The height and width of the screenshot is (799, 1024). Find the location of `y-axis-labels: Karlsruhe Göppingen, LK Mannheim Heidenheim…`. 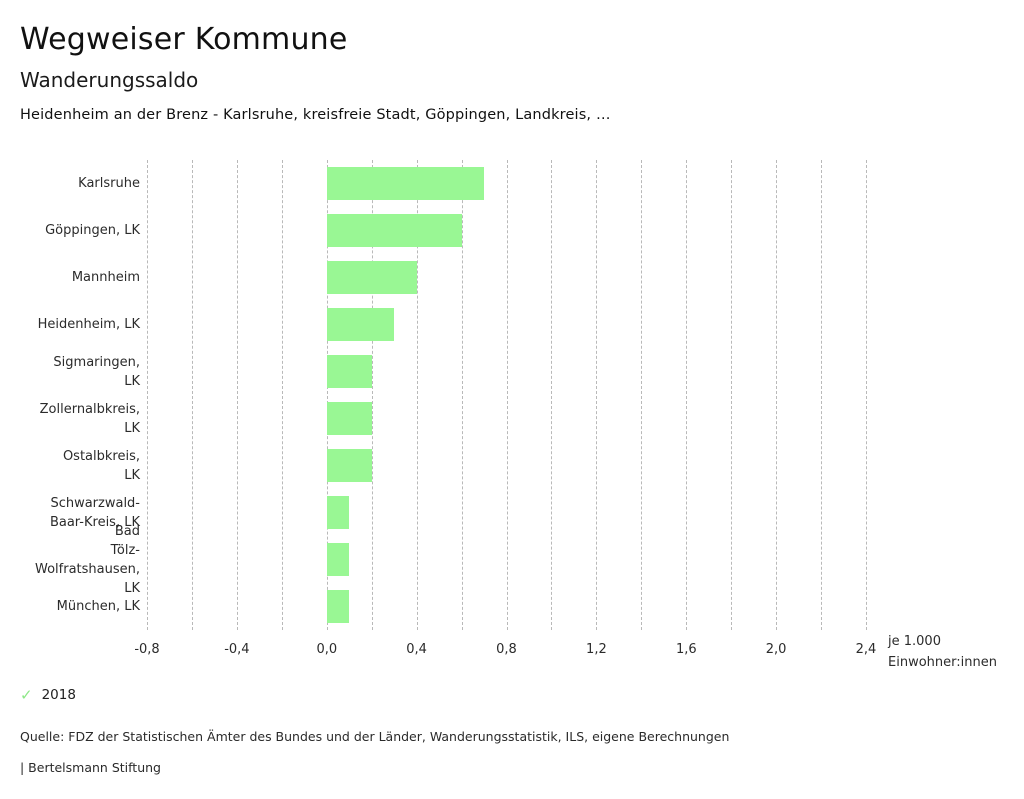

y-axis-labels: Karlsruhe Göppingen, LK Mannheim Heidenheim… is located at coordinates (70, 395).